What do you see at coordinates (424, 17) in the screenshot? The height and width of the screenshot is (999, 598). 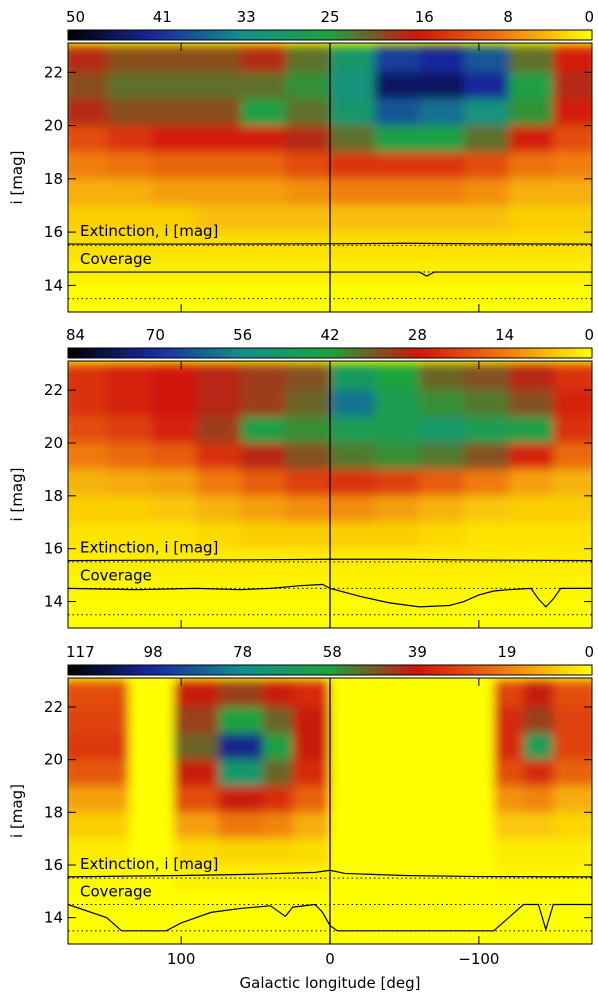 I see `colorbar-tick-label: 16` at bounding box center [424, 17].